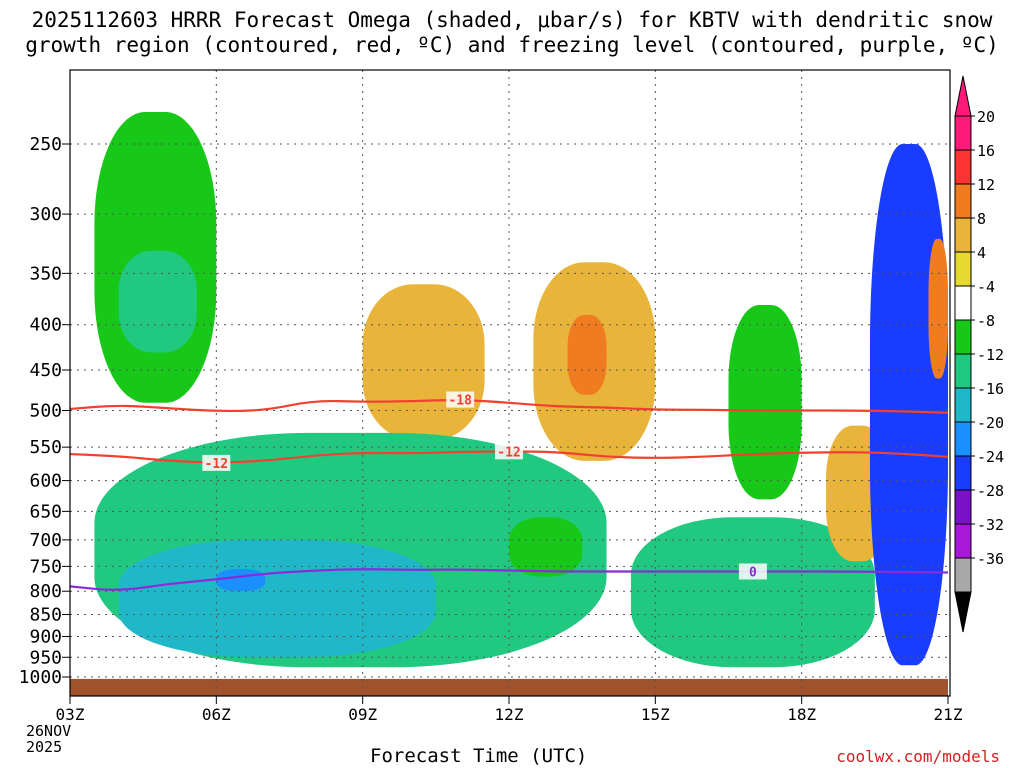 This screenshot has height=768, width=1024. Describe the element at coordinates (45, 325) in the screenshot. I see `y-tick-label-400: 400` at that location.